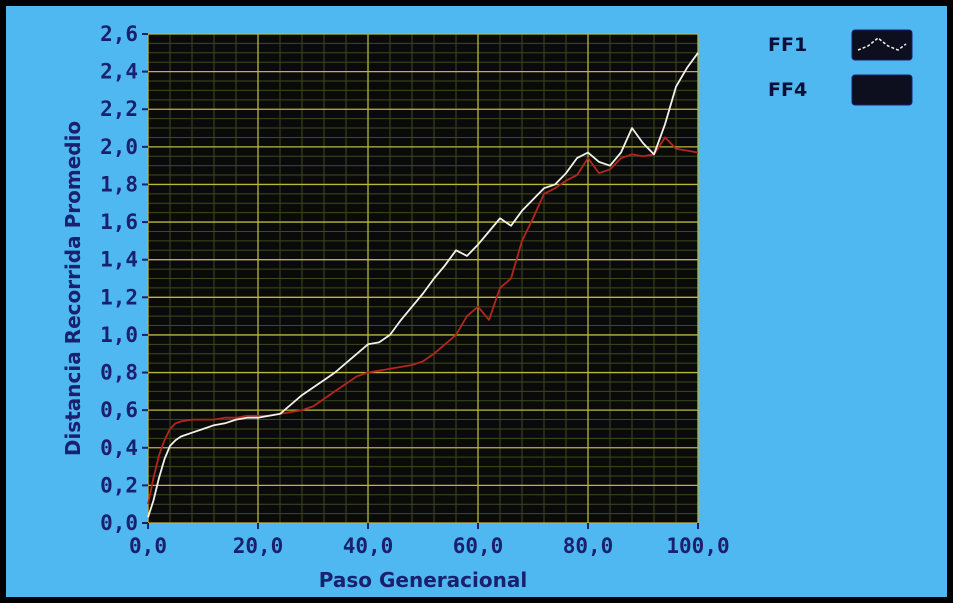 This screenshot has height=603, width=953. I want to click on y-tick-label: 2,0, so click(119, 147).